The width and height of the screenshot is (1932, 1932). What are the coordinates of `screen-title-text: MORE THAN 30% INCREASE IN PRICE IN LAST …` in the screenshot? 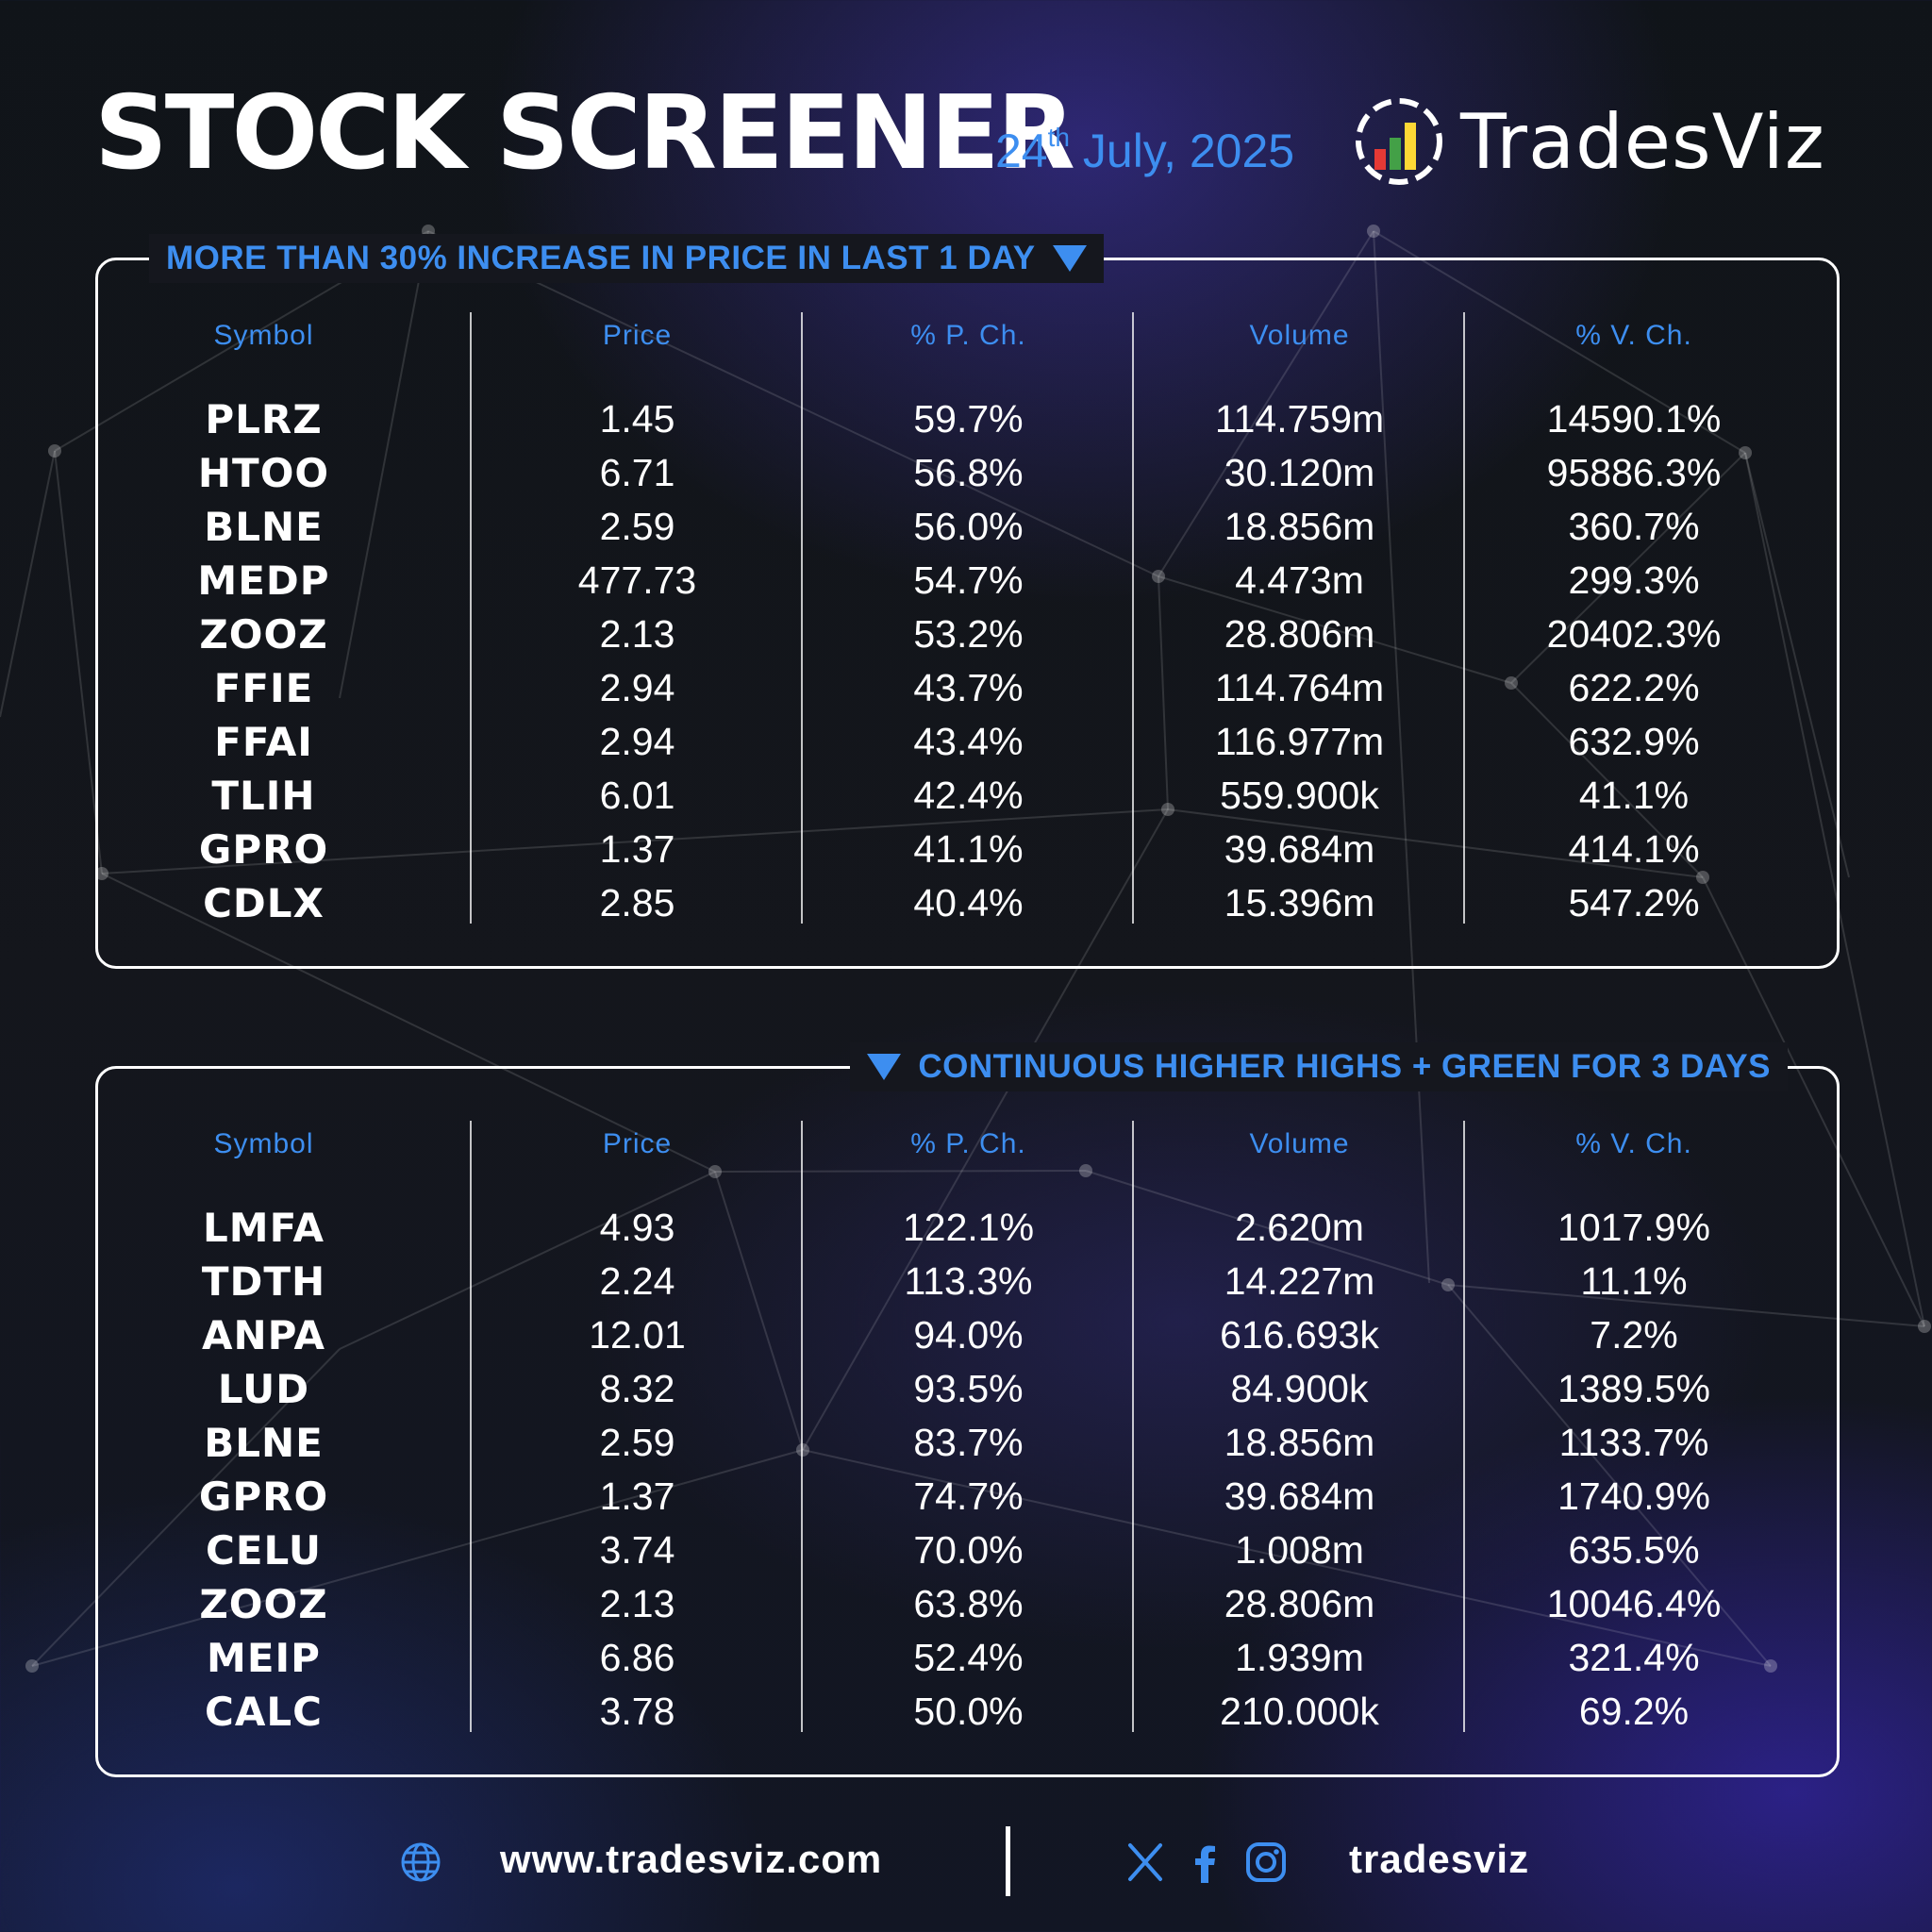 It's located at (601, 258).